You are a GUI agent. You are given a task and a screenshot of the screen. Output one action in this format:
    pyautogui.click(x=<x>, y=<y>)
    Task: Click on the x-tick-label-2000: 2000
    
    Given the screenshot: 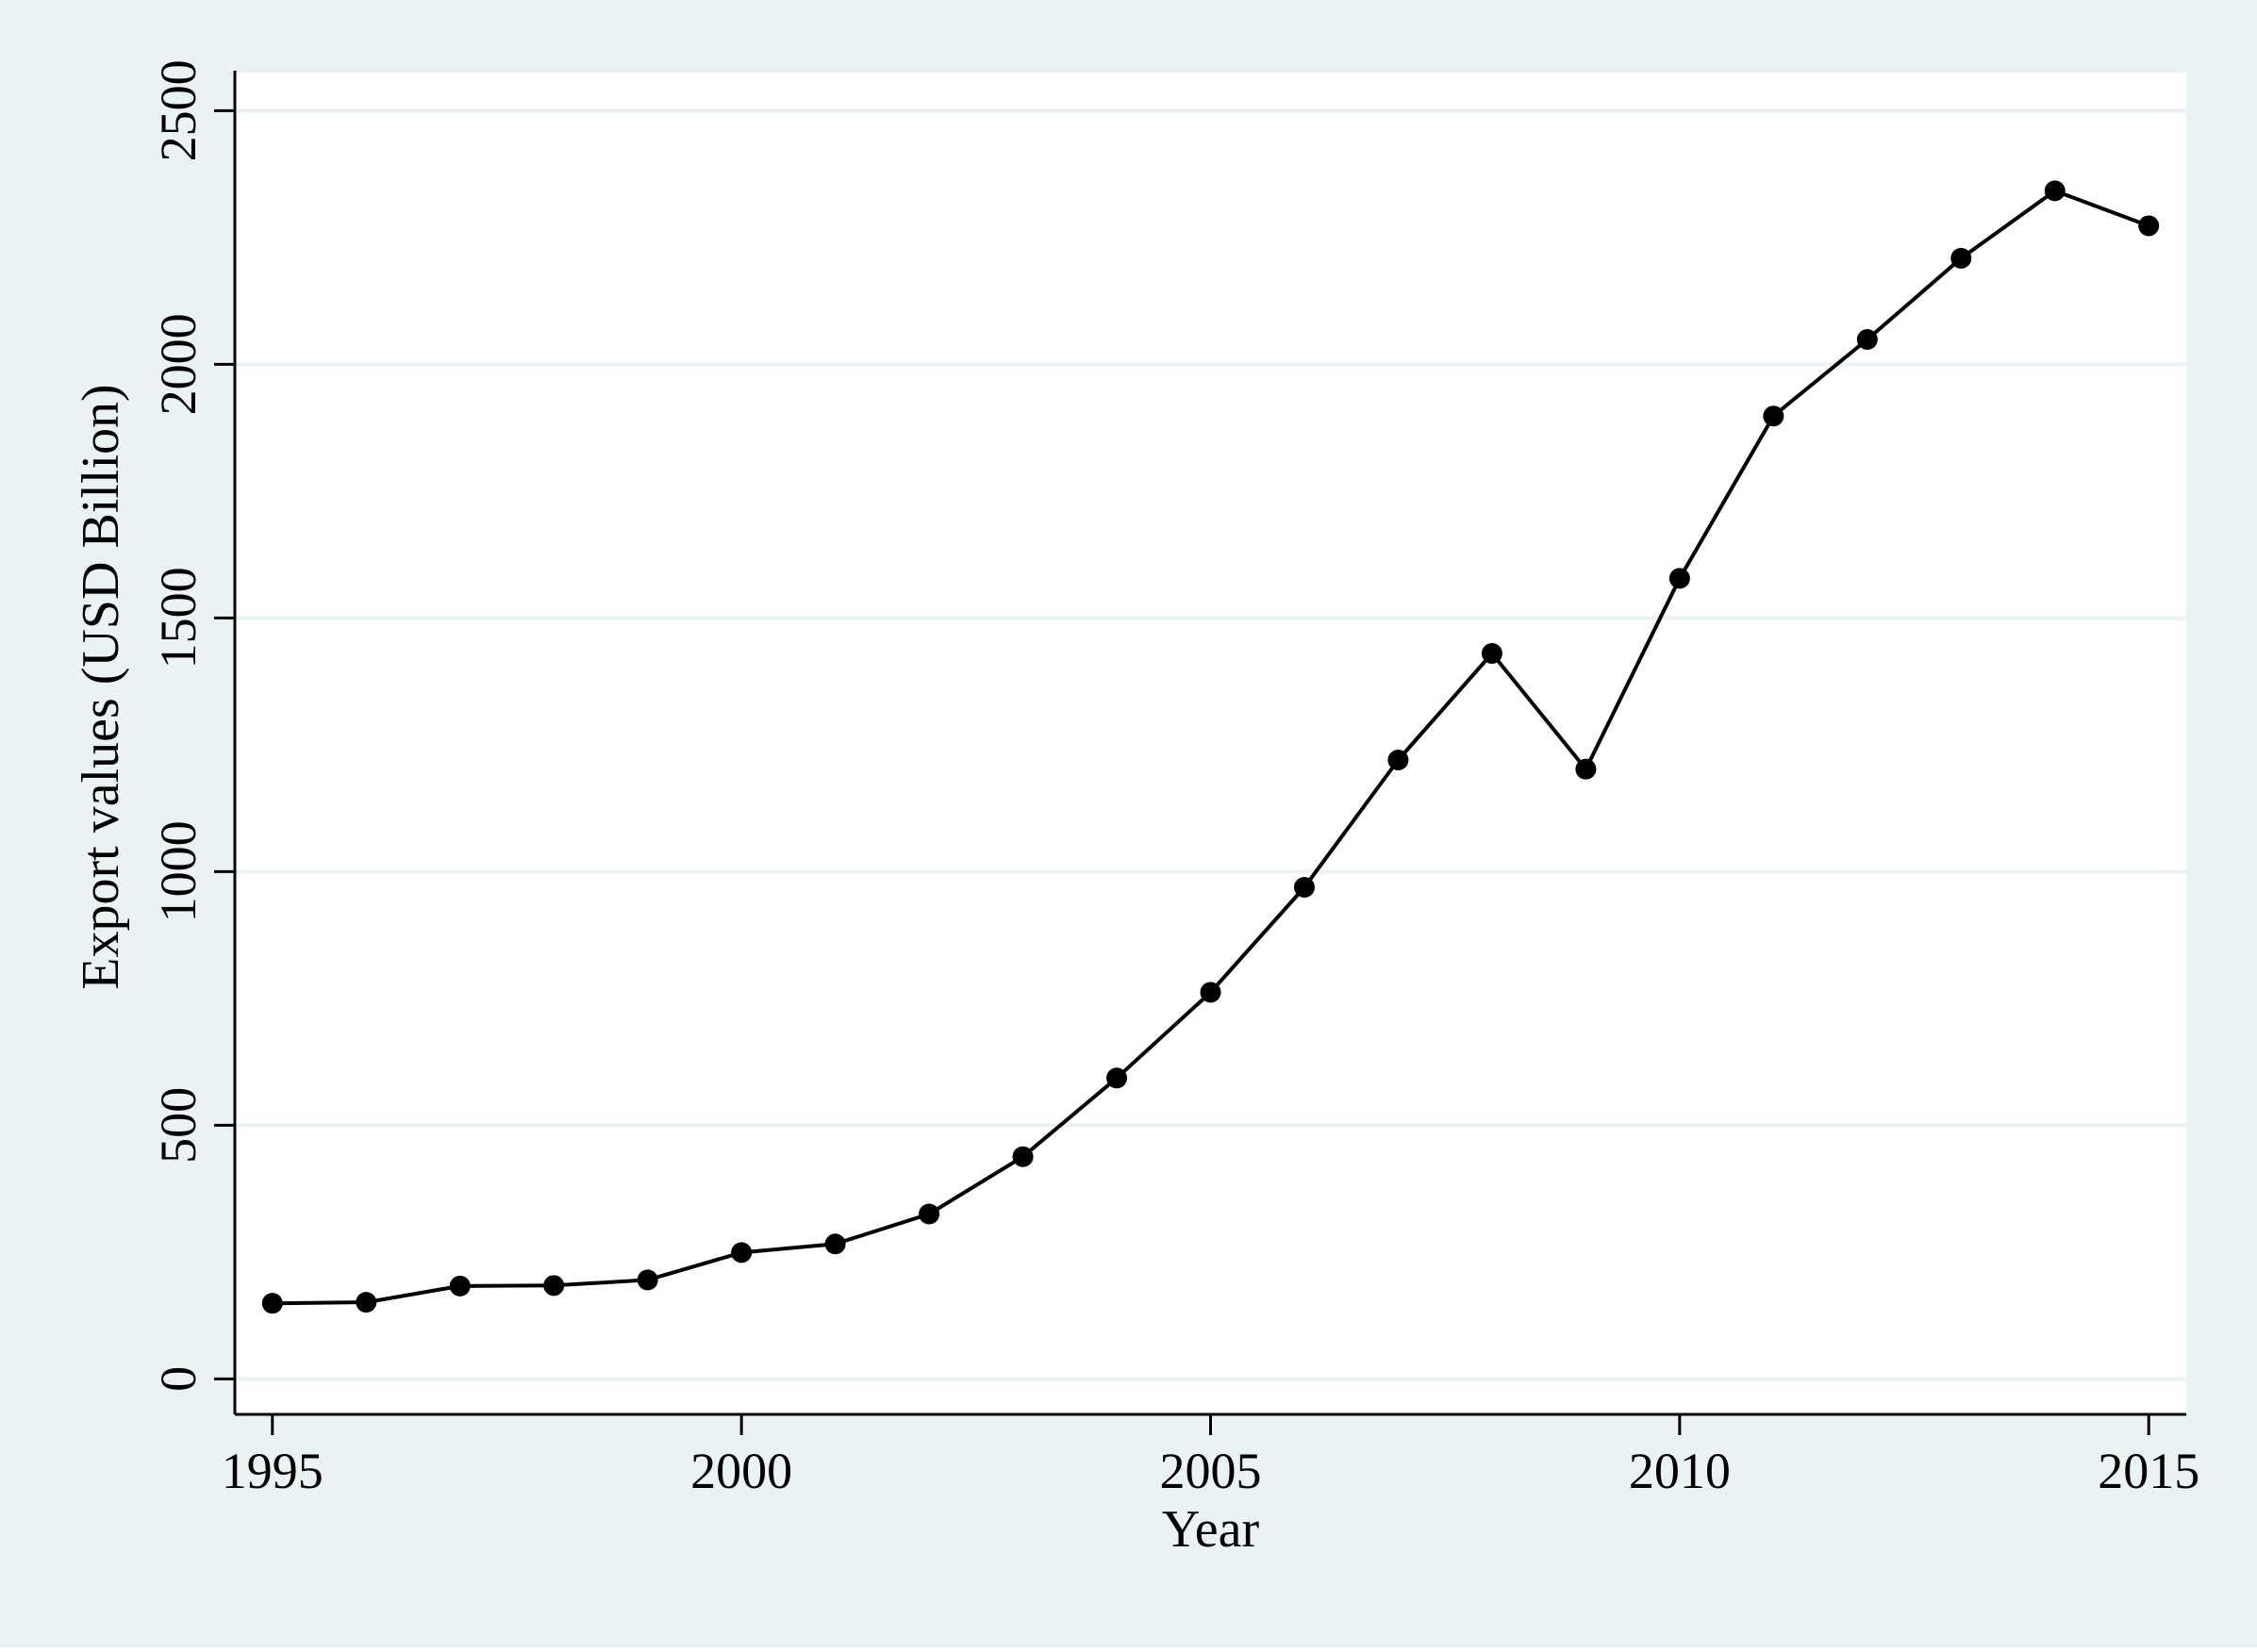 What is the action you would take?
    pyautogui.click(x=741, y=1471)
    